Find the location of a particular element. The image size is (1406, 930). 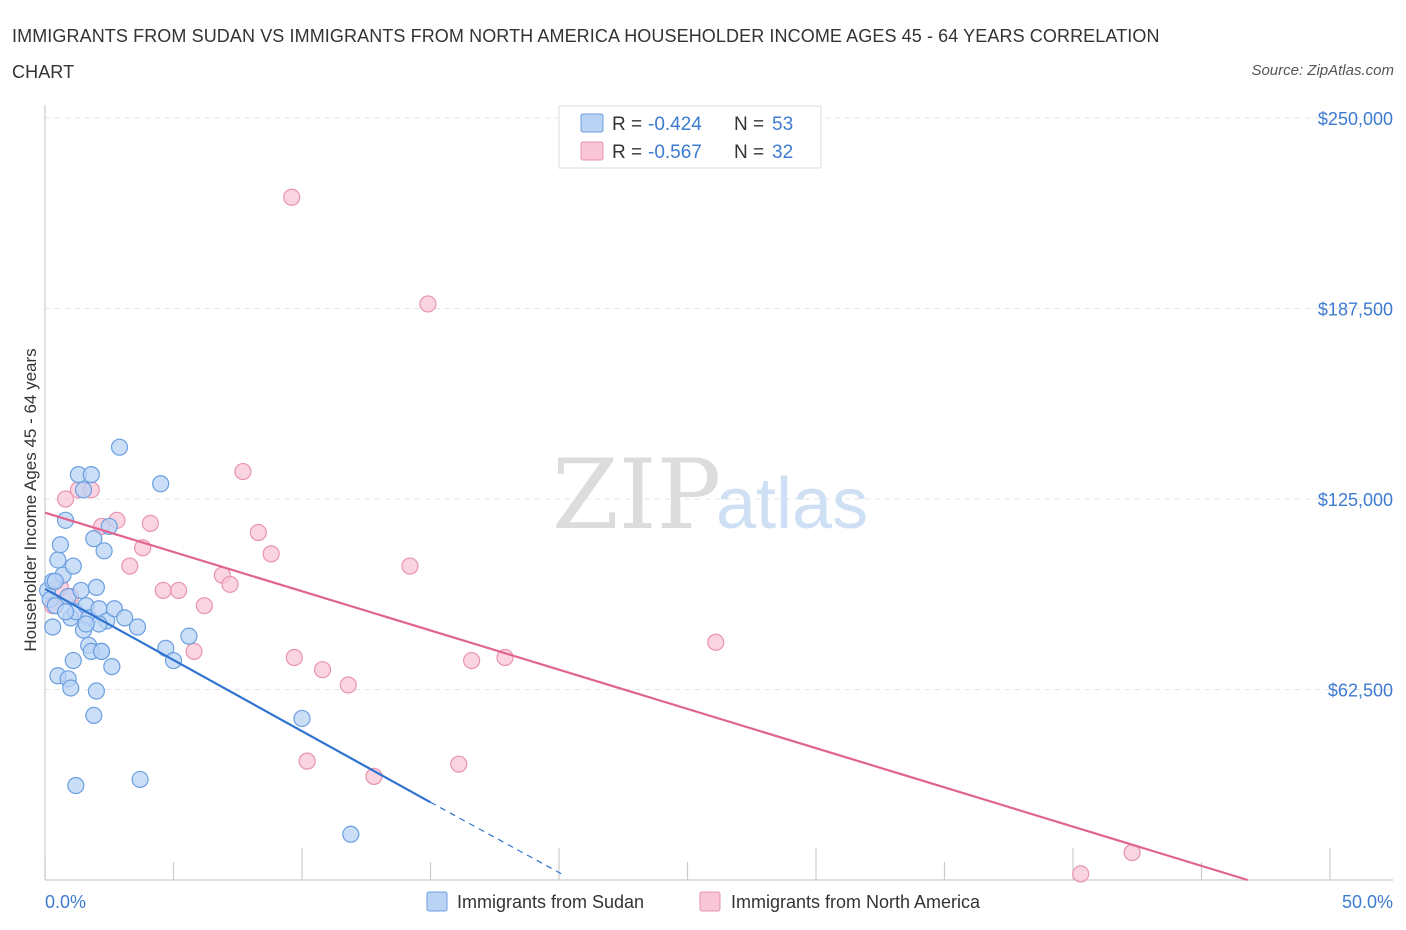

legend-r-label-north-america: R = is located at coordinates (627, 152).